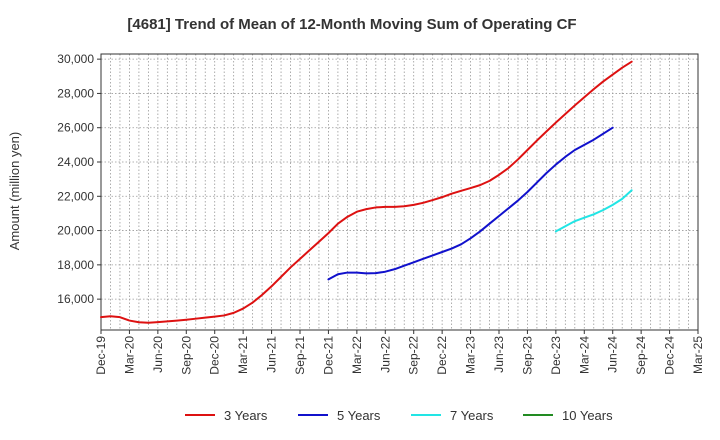  Describe the element at coordinates (670, 355) in the screenshot. I see `x-tick-label: Dec-24` at that location.